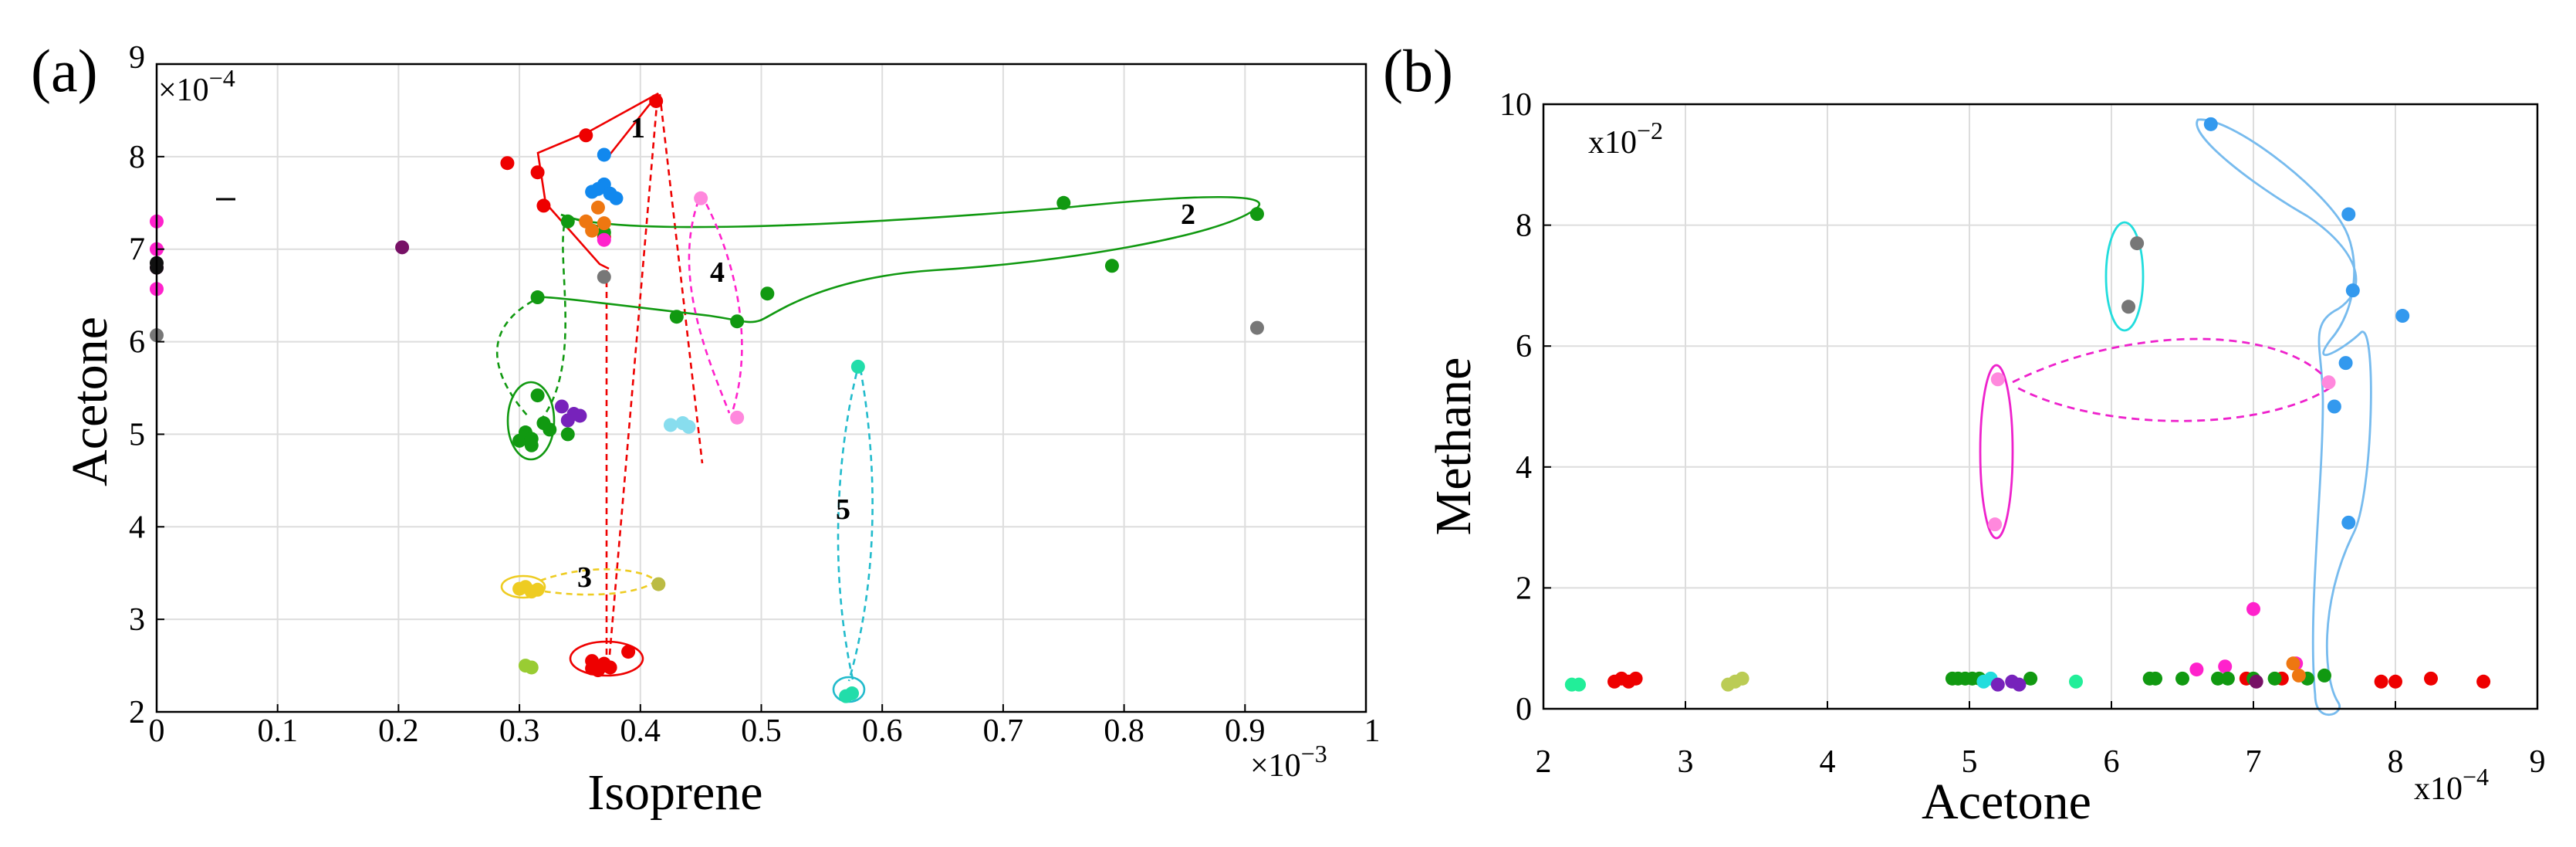 The height and width of the screenshot is (847, 2576). Describe the element at coordinates (848, 523) in the screenshot. I see `cyan-dashed-5a` at that location.